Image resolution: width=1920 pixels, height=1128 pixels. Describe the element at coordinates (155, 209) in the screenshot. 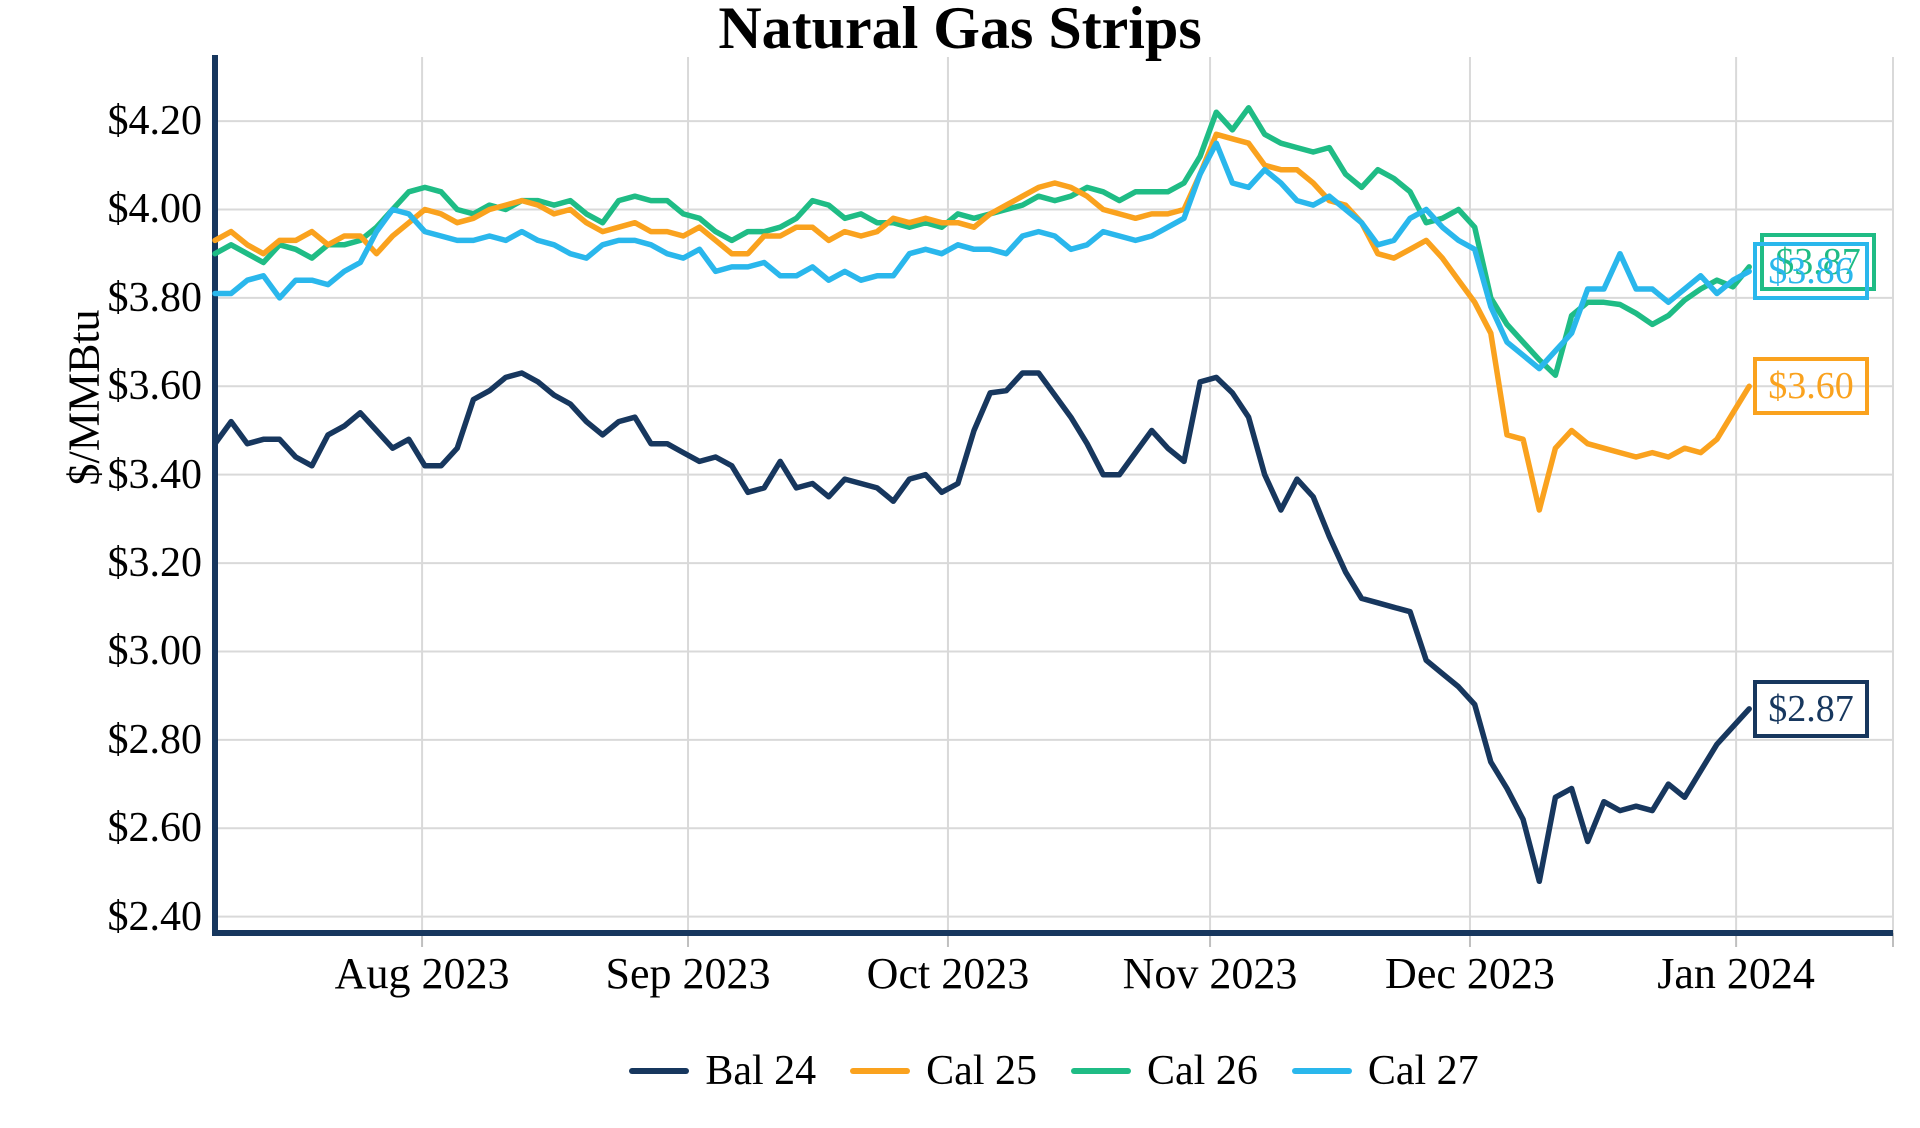

I see `y-tick-label: $4.00` at that location.